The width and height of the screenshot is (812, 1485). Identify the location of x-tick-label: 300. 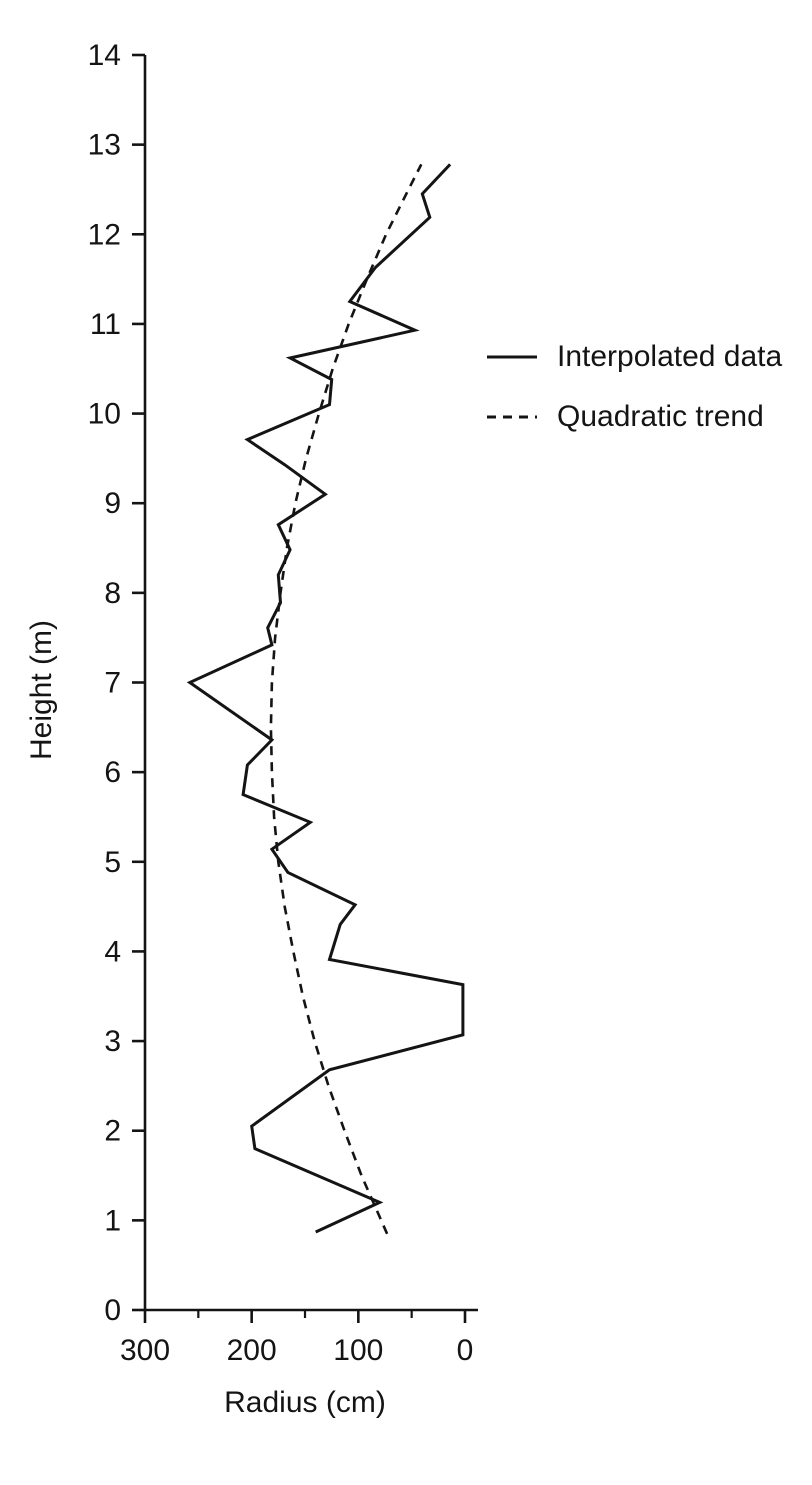
(145, 1350).